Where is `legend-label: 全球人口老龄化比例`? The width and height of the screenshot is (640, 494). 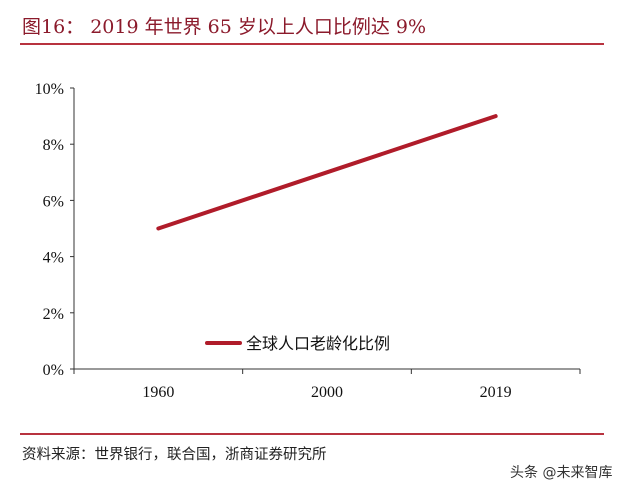
legend-label: 全球人口老龄化比例 is located at coordinates (318, 344).